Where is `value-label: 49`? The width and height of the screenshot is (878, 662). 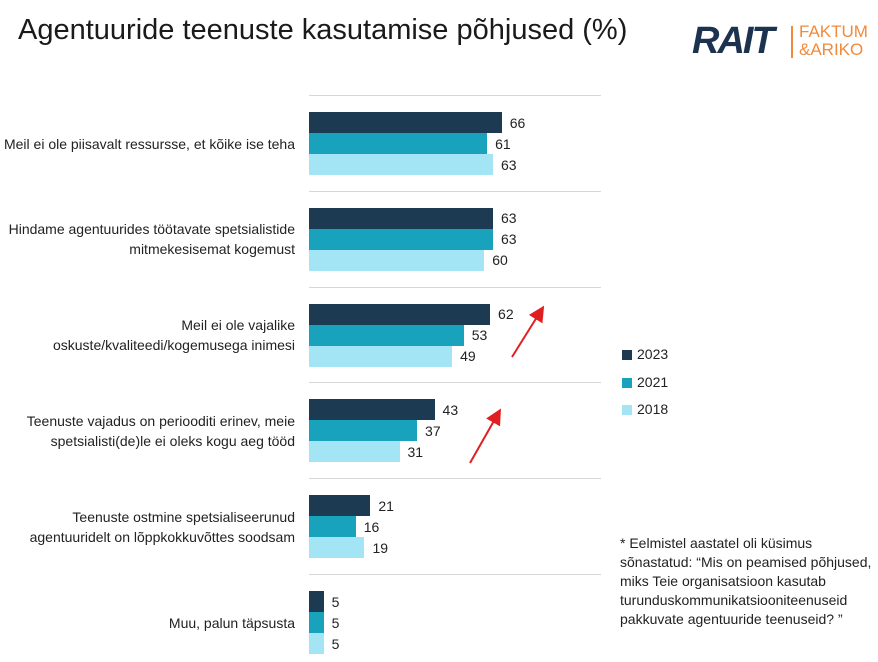
value-label: 49 is located at coordinates (468, 356).